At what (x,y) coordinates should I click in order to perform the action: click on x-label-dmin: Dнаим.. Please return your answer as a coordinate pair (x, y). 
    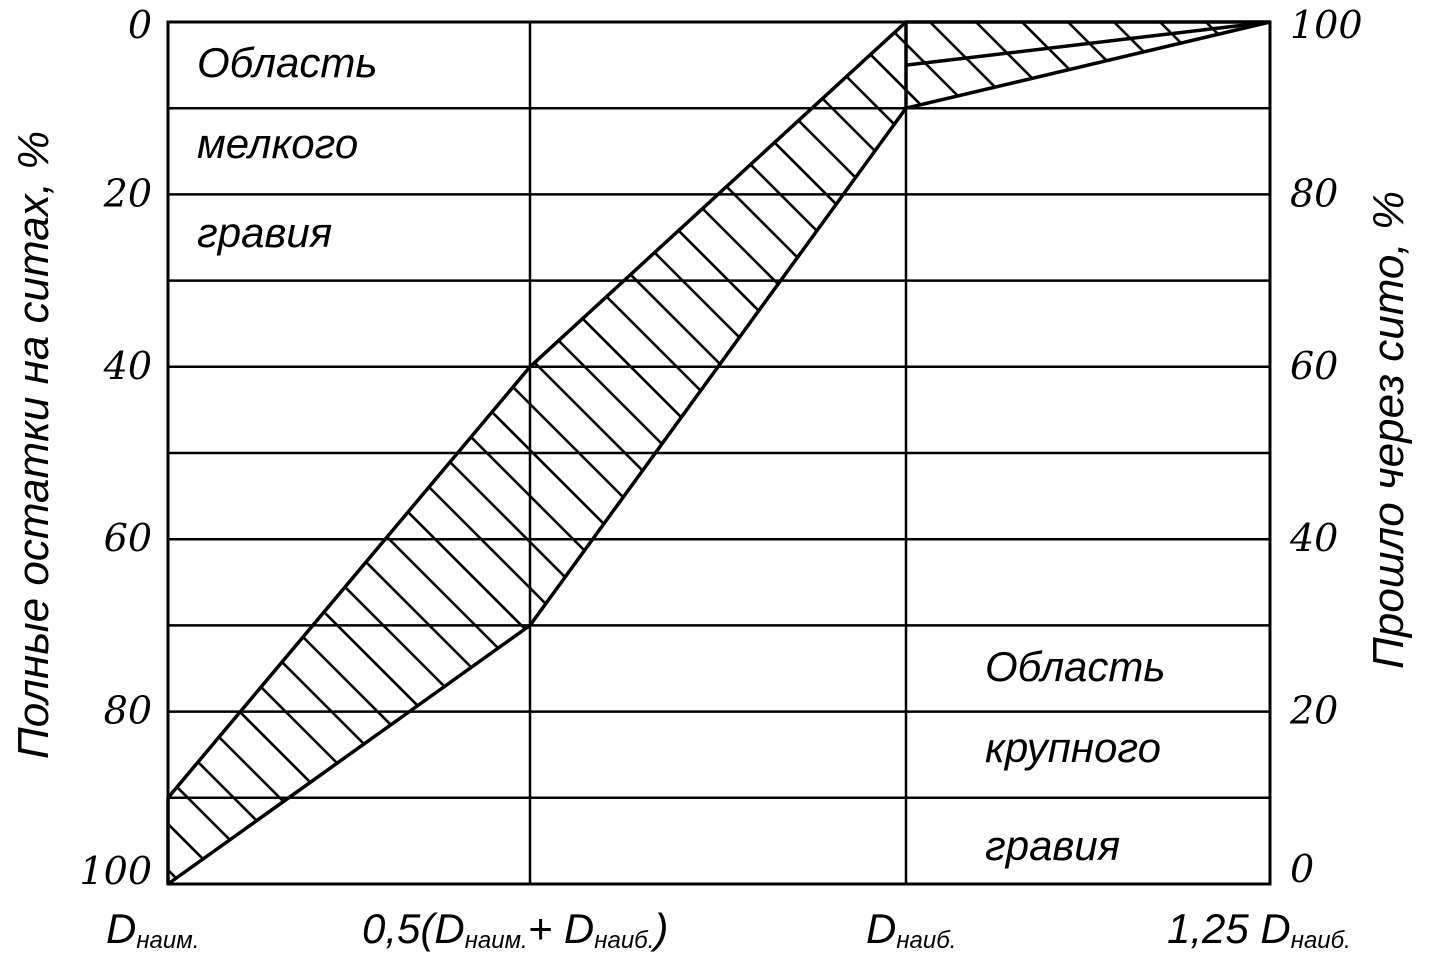
    Looking at the image, I should click on (152, 929).